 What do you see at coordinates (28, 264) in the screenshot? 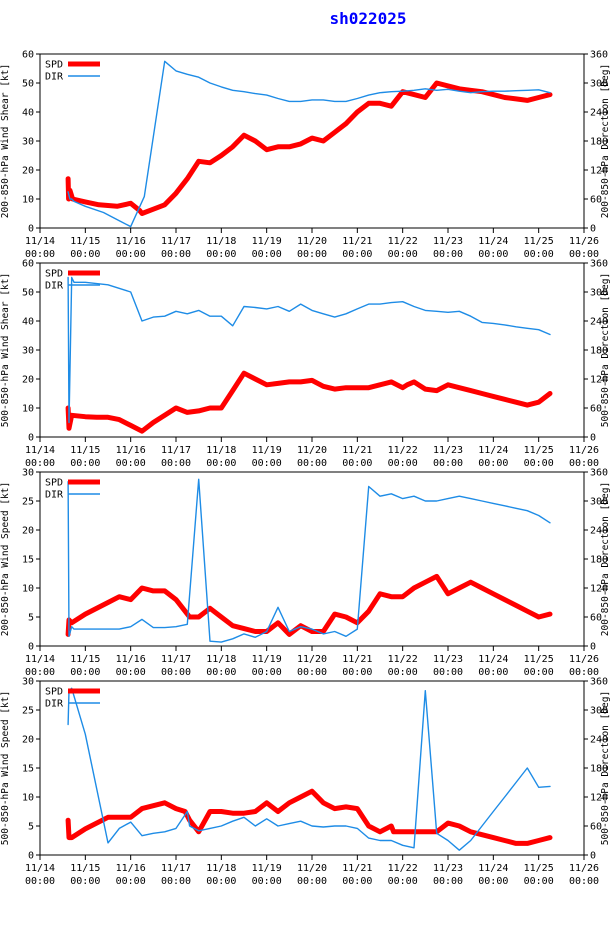
I see `y-tick-label: 60` at bounding box center [28, 264].